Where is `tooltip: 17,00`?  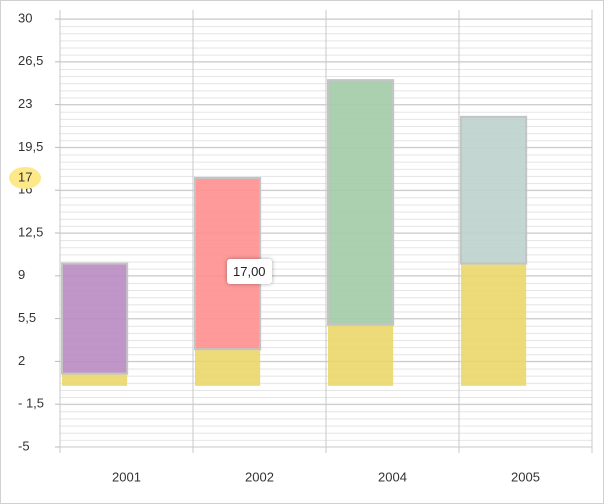 tooltip: 17,00 is located at coordinates (249, 271).